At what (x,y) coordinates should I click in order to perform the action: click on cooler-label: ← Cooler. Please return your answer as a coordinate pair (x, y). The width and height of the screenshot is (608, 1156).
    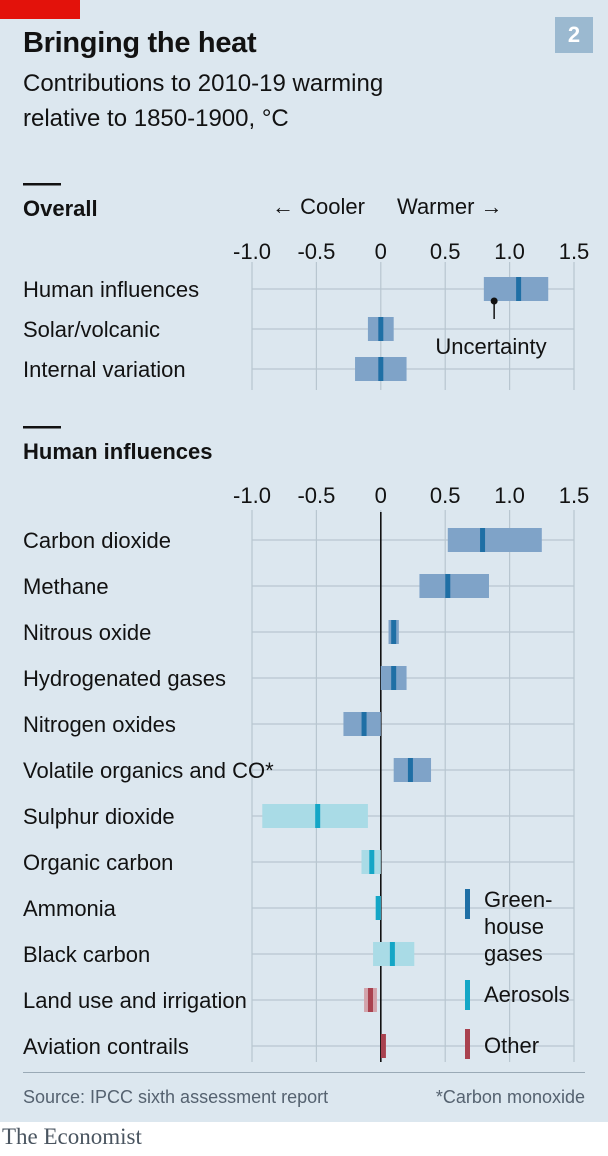
    Looking at the image, I should click on (318, 206).